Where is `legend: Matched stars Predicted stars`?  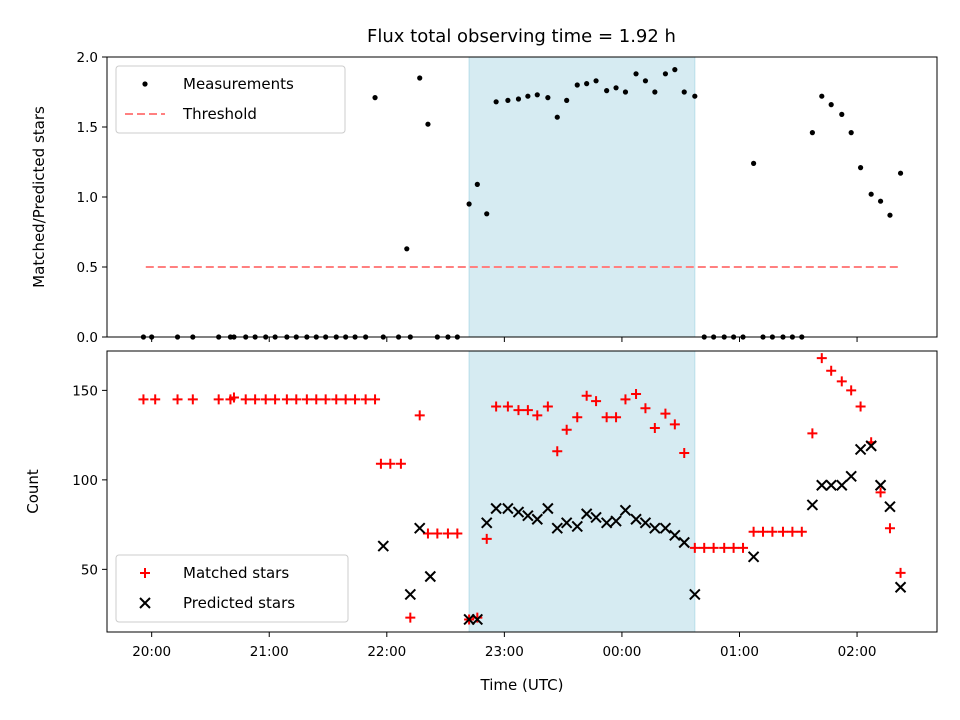
legend: Matched stars Predicted stars is located at coordinates (232, 588).